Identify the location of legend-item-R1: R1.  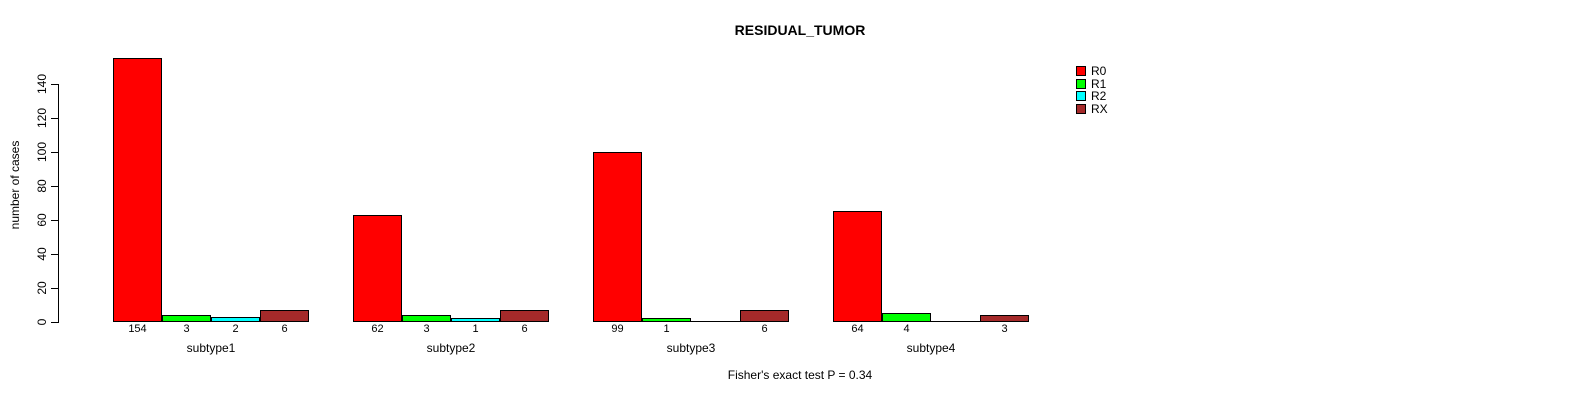
(1092, 84).